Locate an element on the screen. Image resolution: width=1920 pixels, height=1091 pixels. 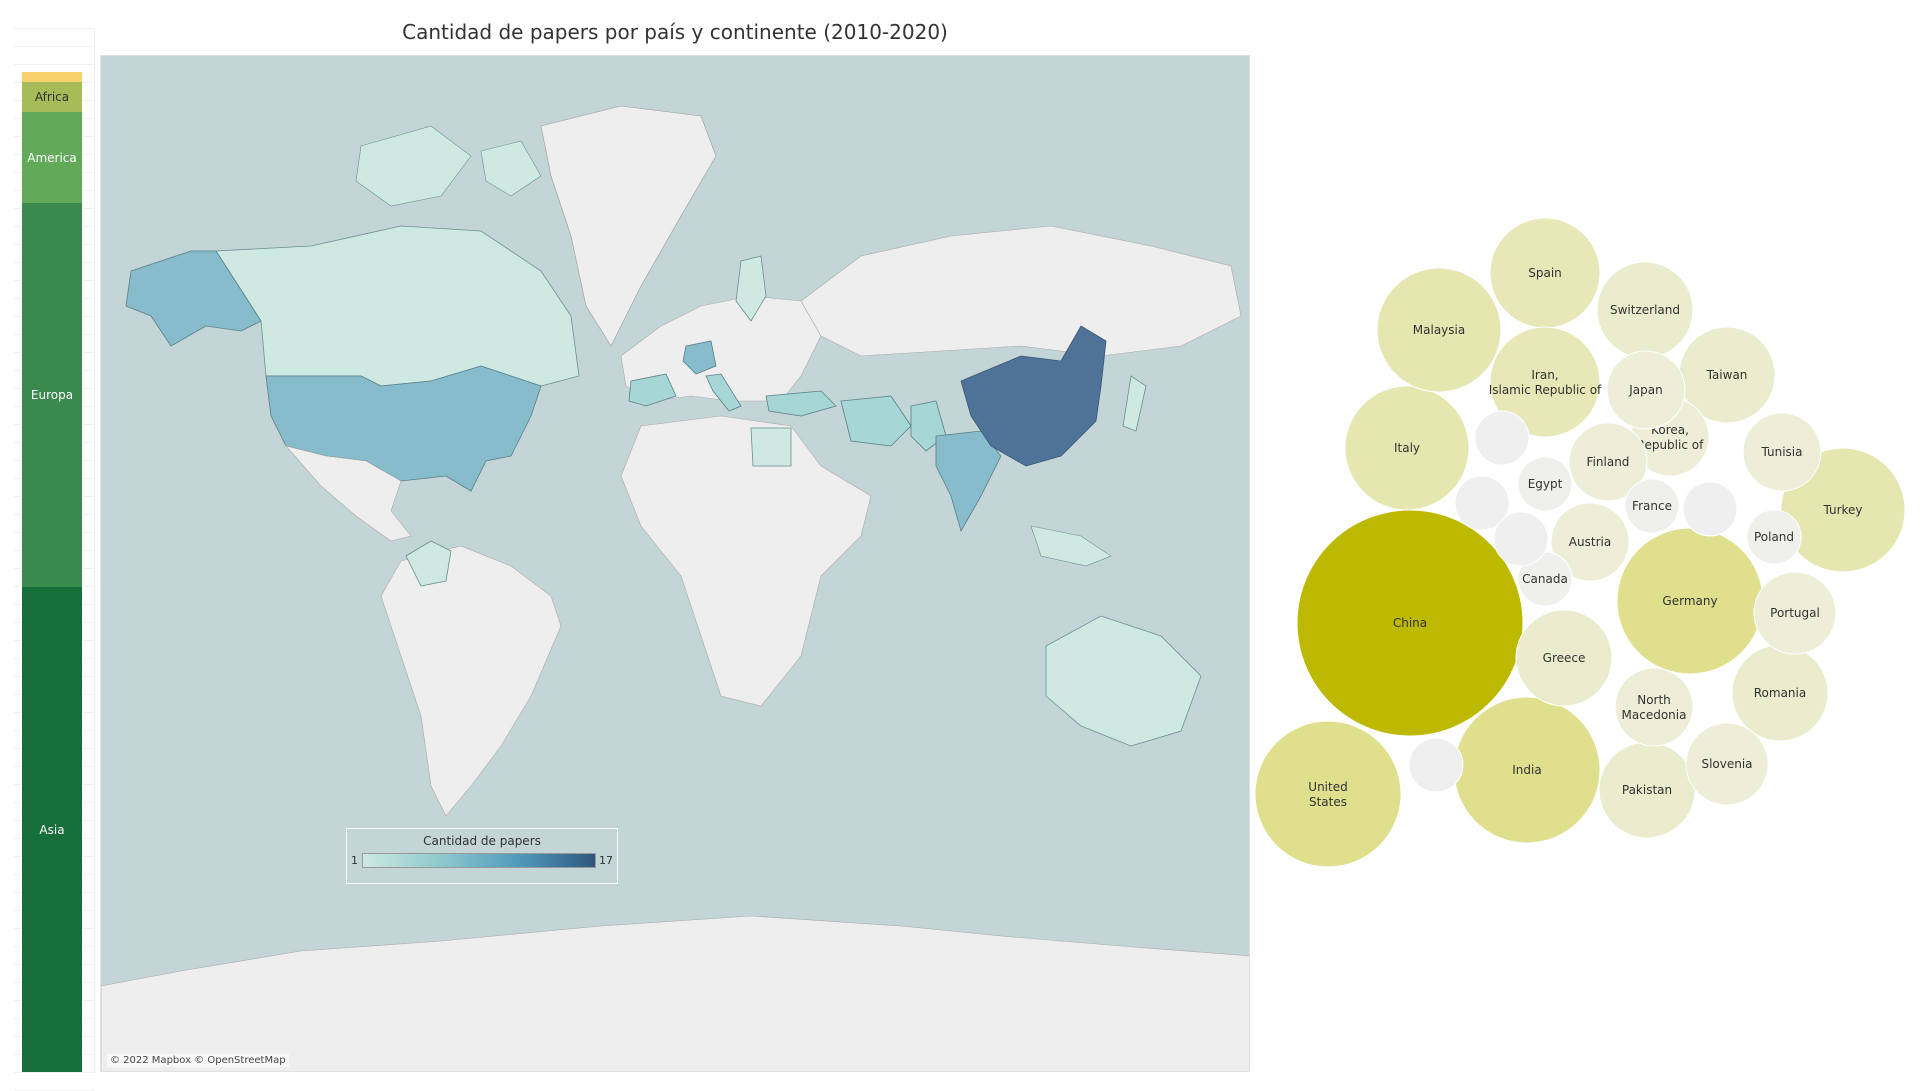
bubble-label: Pakistan is located at coordinates (1647, 790).